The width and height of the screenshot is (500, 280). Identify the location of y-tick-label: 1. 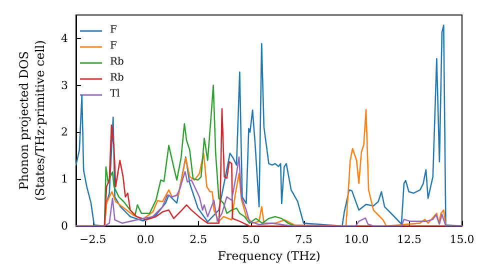
(64, 179).